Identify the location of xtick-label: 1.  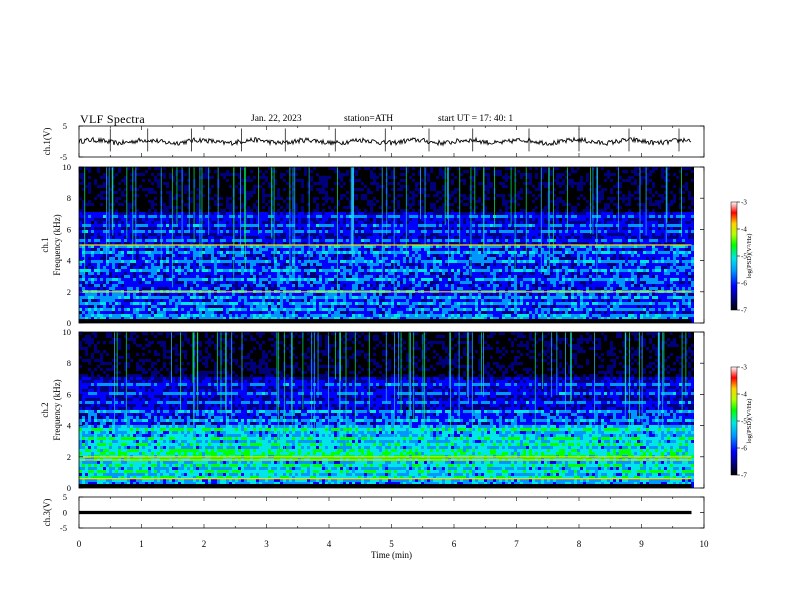
(141, 544).